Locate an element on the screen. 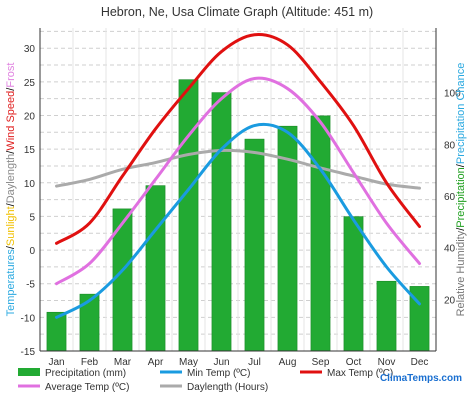  left-tick-label: 5 is located at coordinates (32, 217).